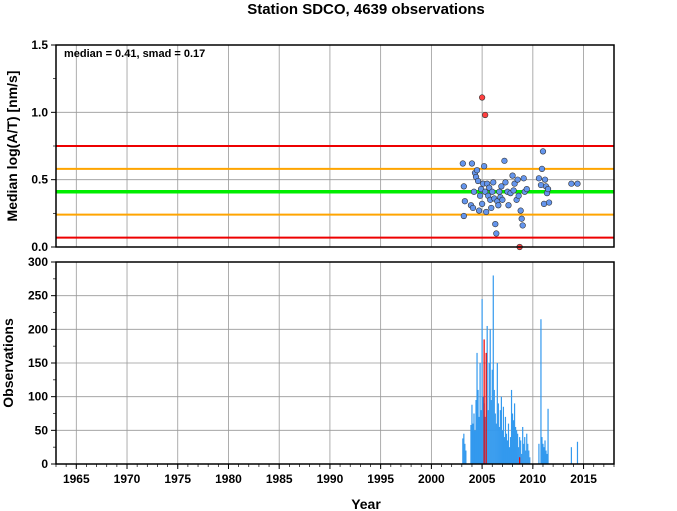 Image resolution: width=677 pixels, height=511 pixels. I want to click on top-y-ticks: 0.0 0.5 1.0 1.5, so click(43, 146).